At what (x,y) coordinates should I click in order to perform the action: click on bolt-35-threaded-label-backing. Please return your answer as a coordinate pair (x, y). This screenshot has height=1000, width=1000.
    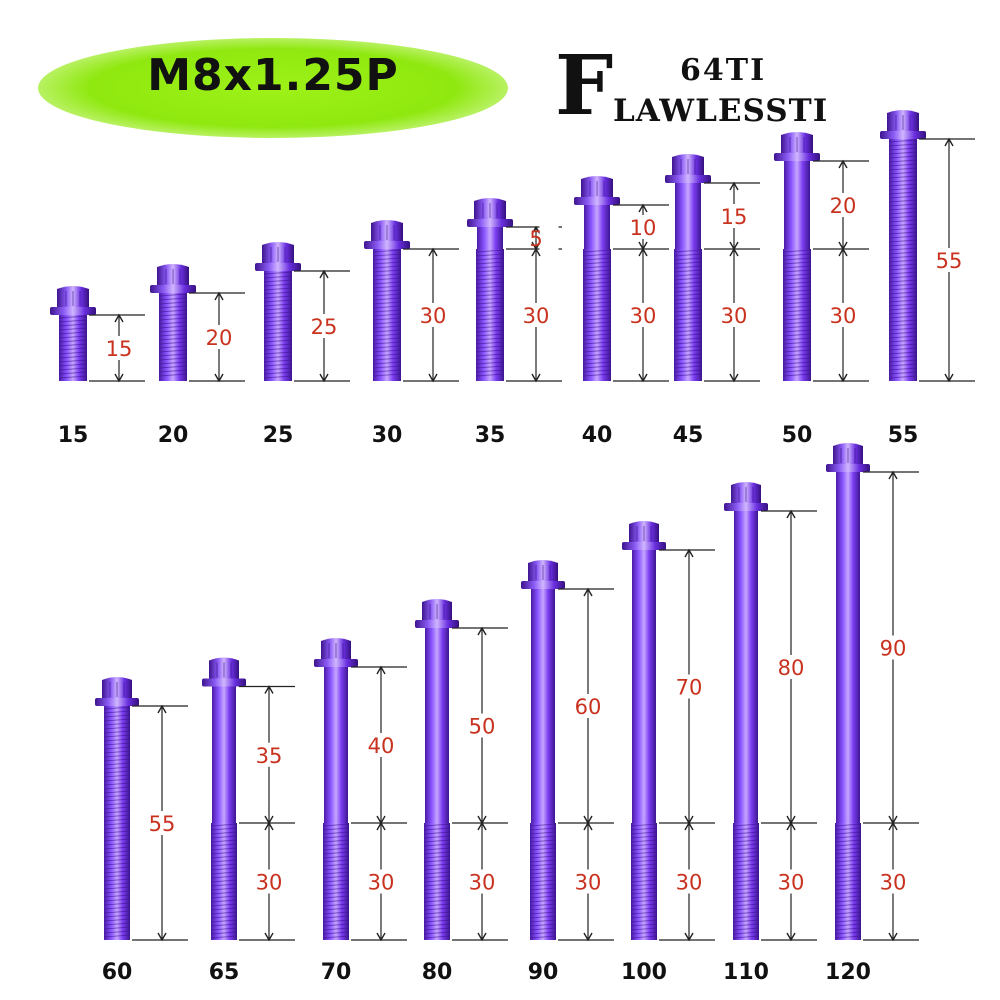
    Looking at the image, I should click on (549, 315).